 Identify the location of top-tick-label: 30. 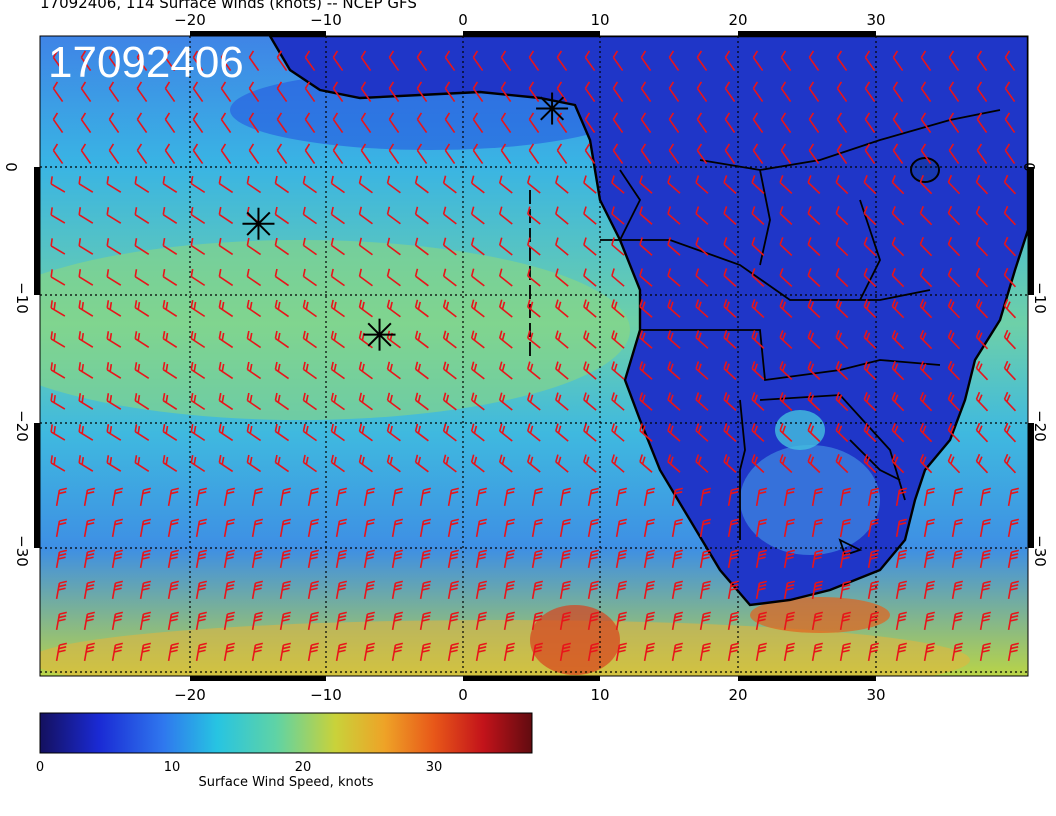
(876, 20).